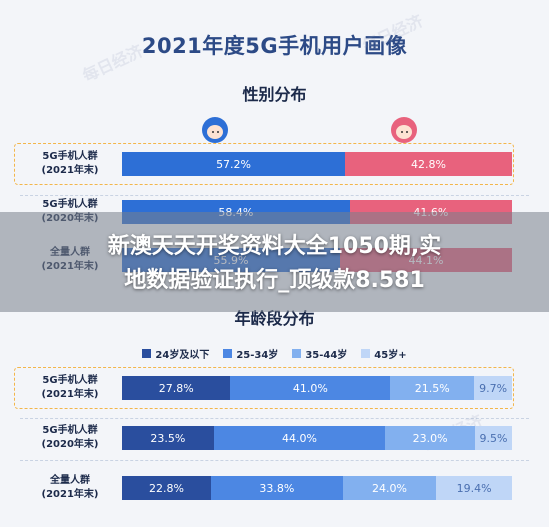 The height and width of the screenshot is (527, 549). I want to click on gender-bar-segment: 57.2%, so click(234, 164).